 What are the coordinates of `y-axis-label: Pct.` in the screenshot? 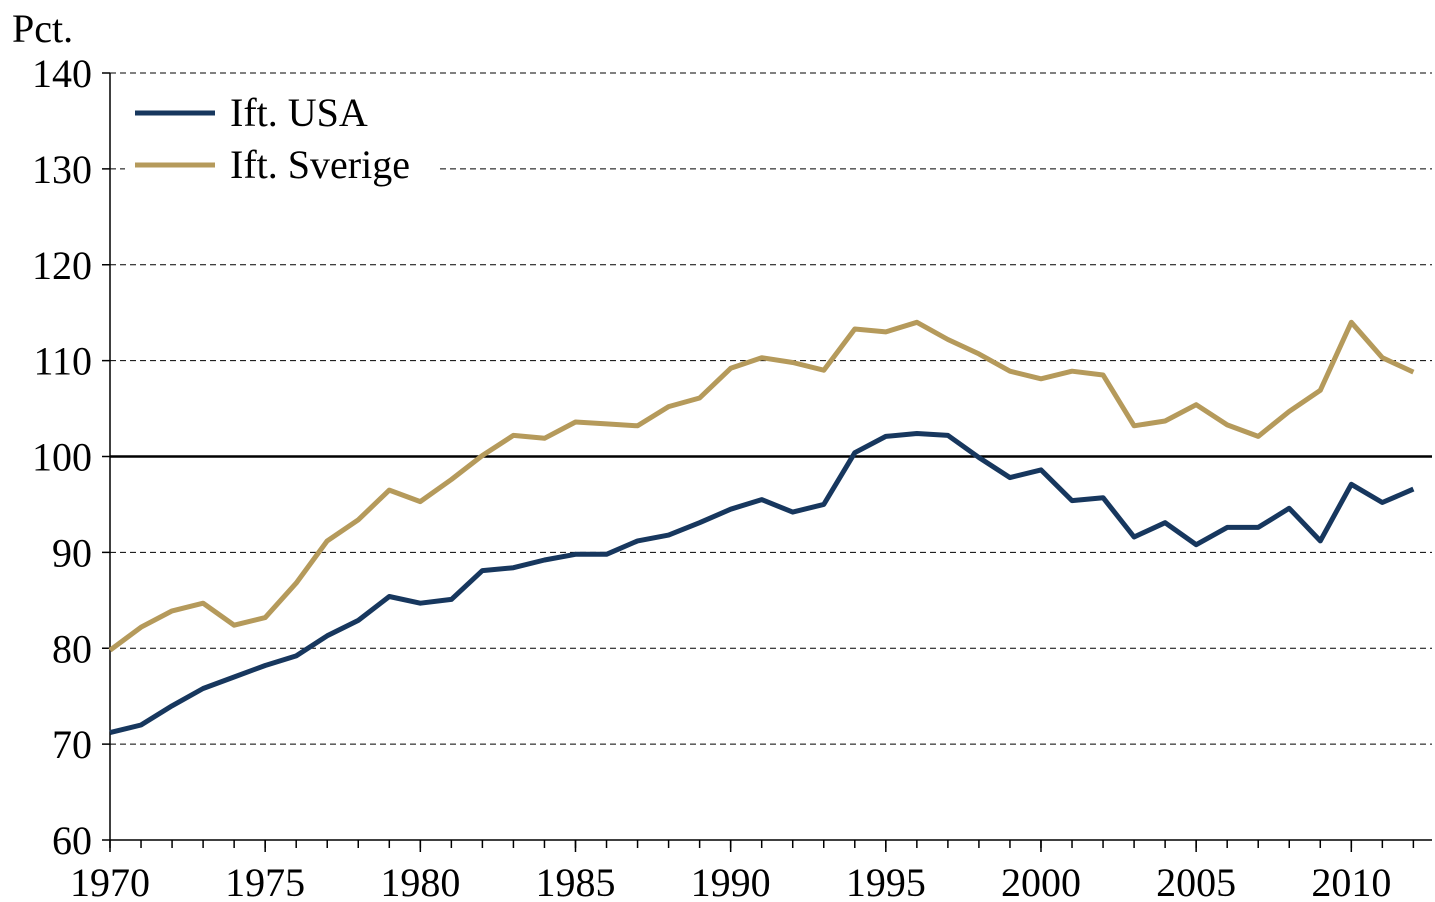 It's located at (42, 28).